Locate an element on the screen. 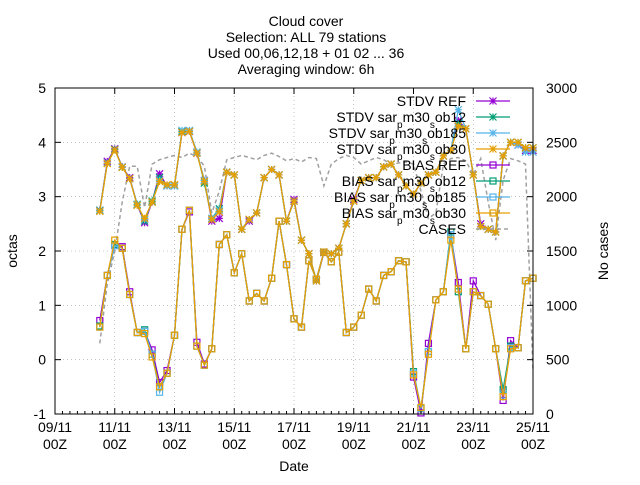 The height and width of the screenshot is (485, 640). legend-label: STDV sarpm30sob12 is located at coordinates (401, 120).